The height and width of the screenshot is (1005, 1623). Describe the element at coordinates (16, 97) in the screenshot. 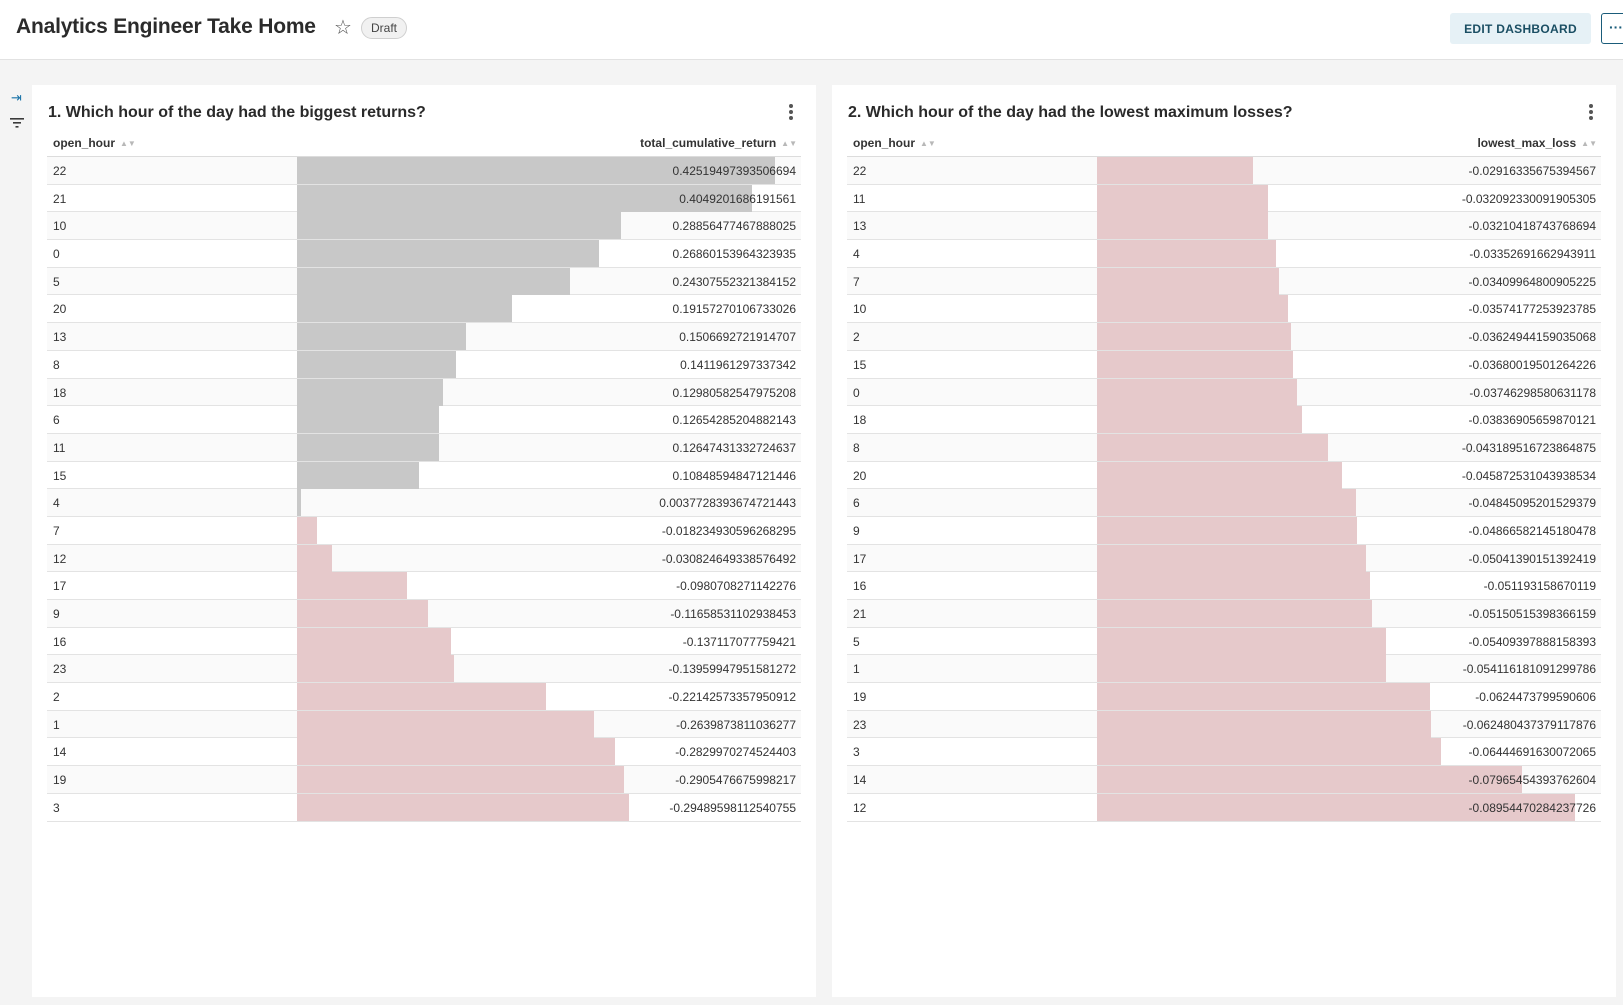

I see `expand-sidebar-icon: ⇥` at that location.